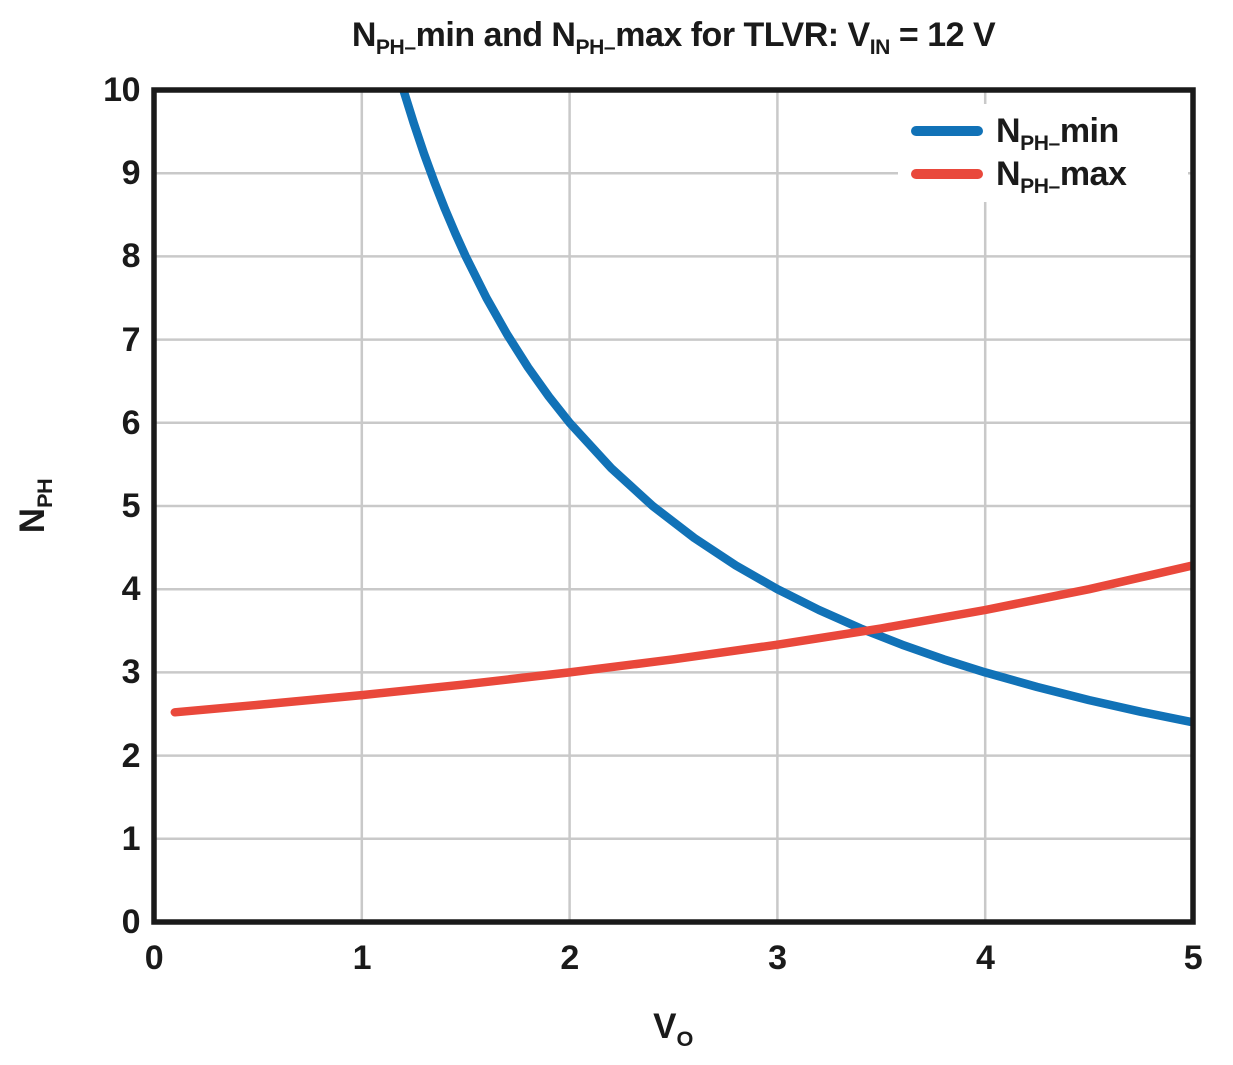 The height and width of the screenshot is (1065, 1233). What do you see at coordinates (131, 422) in the screenshot?
I see `y-tick-label-6: 6` at bounding box center [131, 422].